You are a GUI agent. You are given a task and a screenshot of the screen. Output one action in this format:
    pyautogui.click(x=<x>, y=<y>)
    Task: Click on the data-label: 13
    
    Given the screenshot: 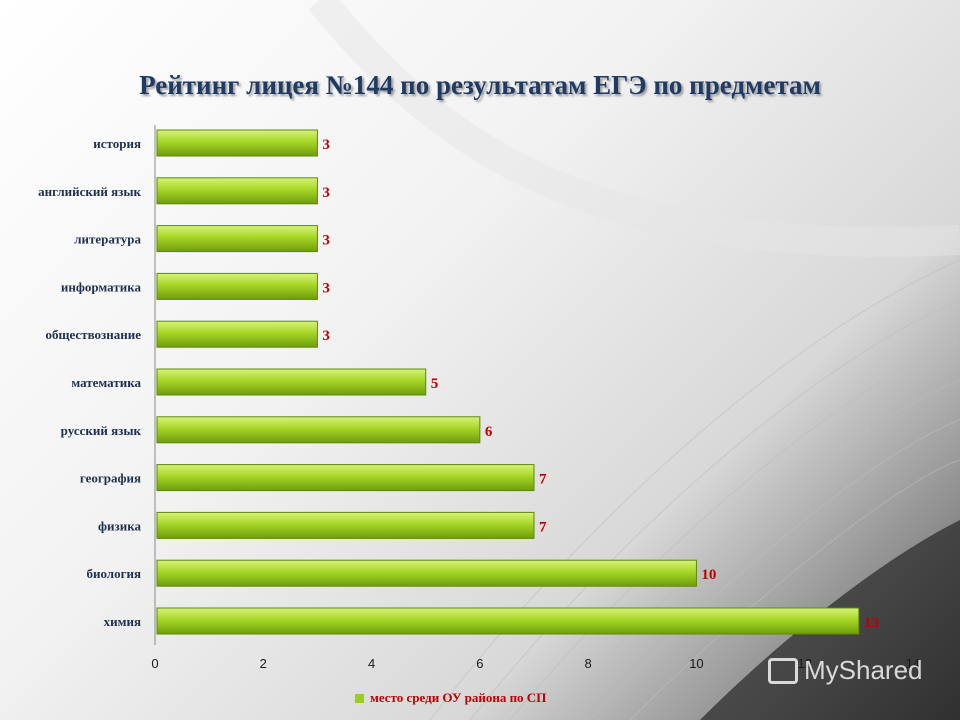 What is the action you would take?
    pyautogui.click(x=871, y=623)
    